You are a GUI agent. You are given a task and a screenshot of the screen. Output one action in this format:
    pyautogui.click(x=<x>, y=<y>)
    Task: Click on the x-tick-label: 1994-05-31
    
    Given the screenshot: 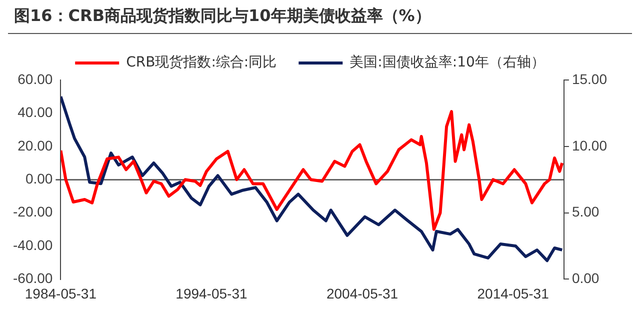 What is the action you would take?
    pyautogui.click(x=212, y=293)
    